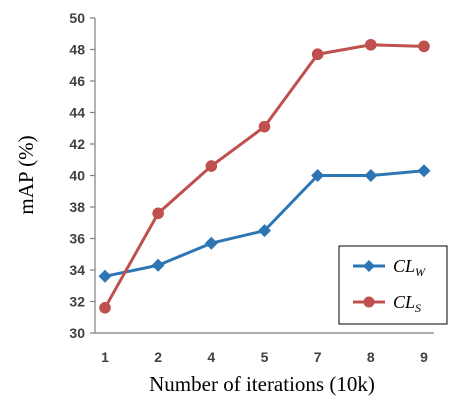 The image size is (470, 408). I want to click on x-tick-label: 1, so click(105, 357).